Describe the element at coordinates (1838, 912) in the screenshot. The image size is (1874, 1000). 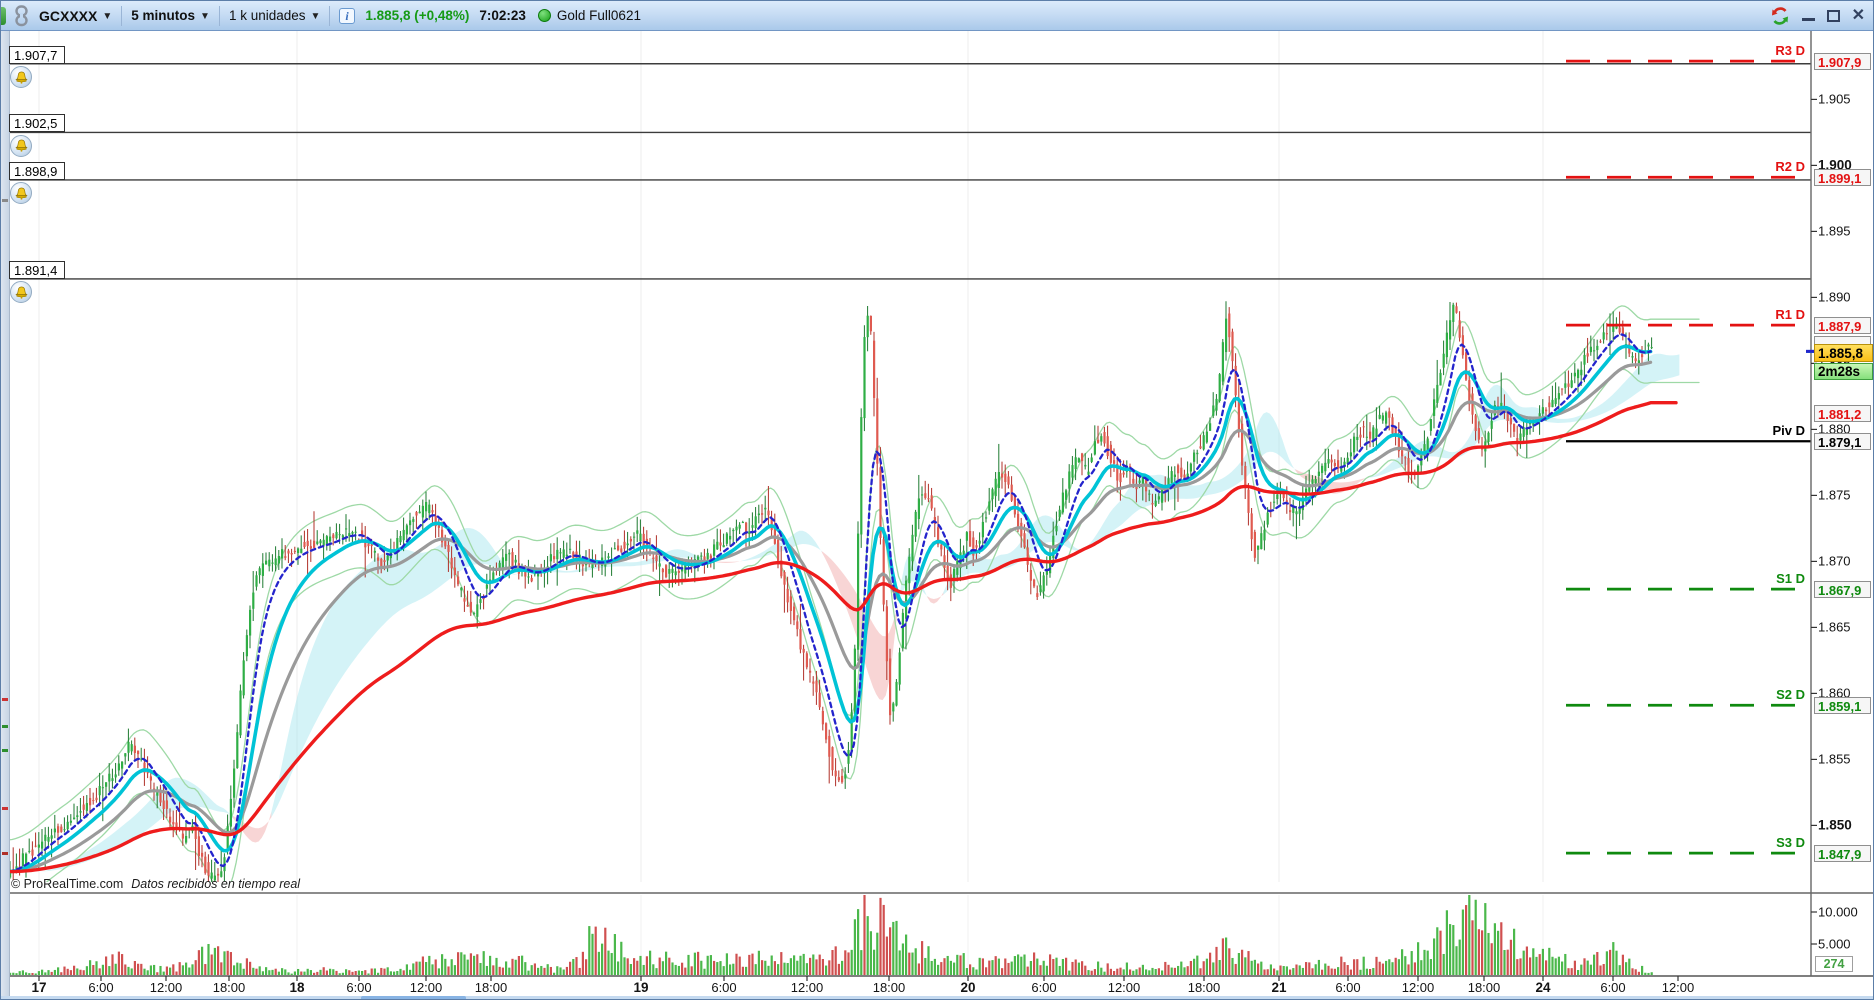
I see `volume-axis-tick: 10.000` at that location.